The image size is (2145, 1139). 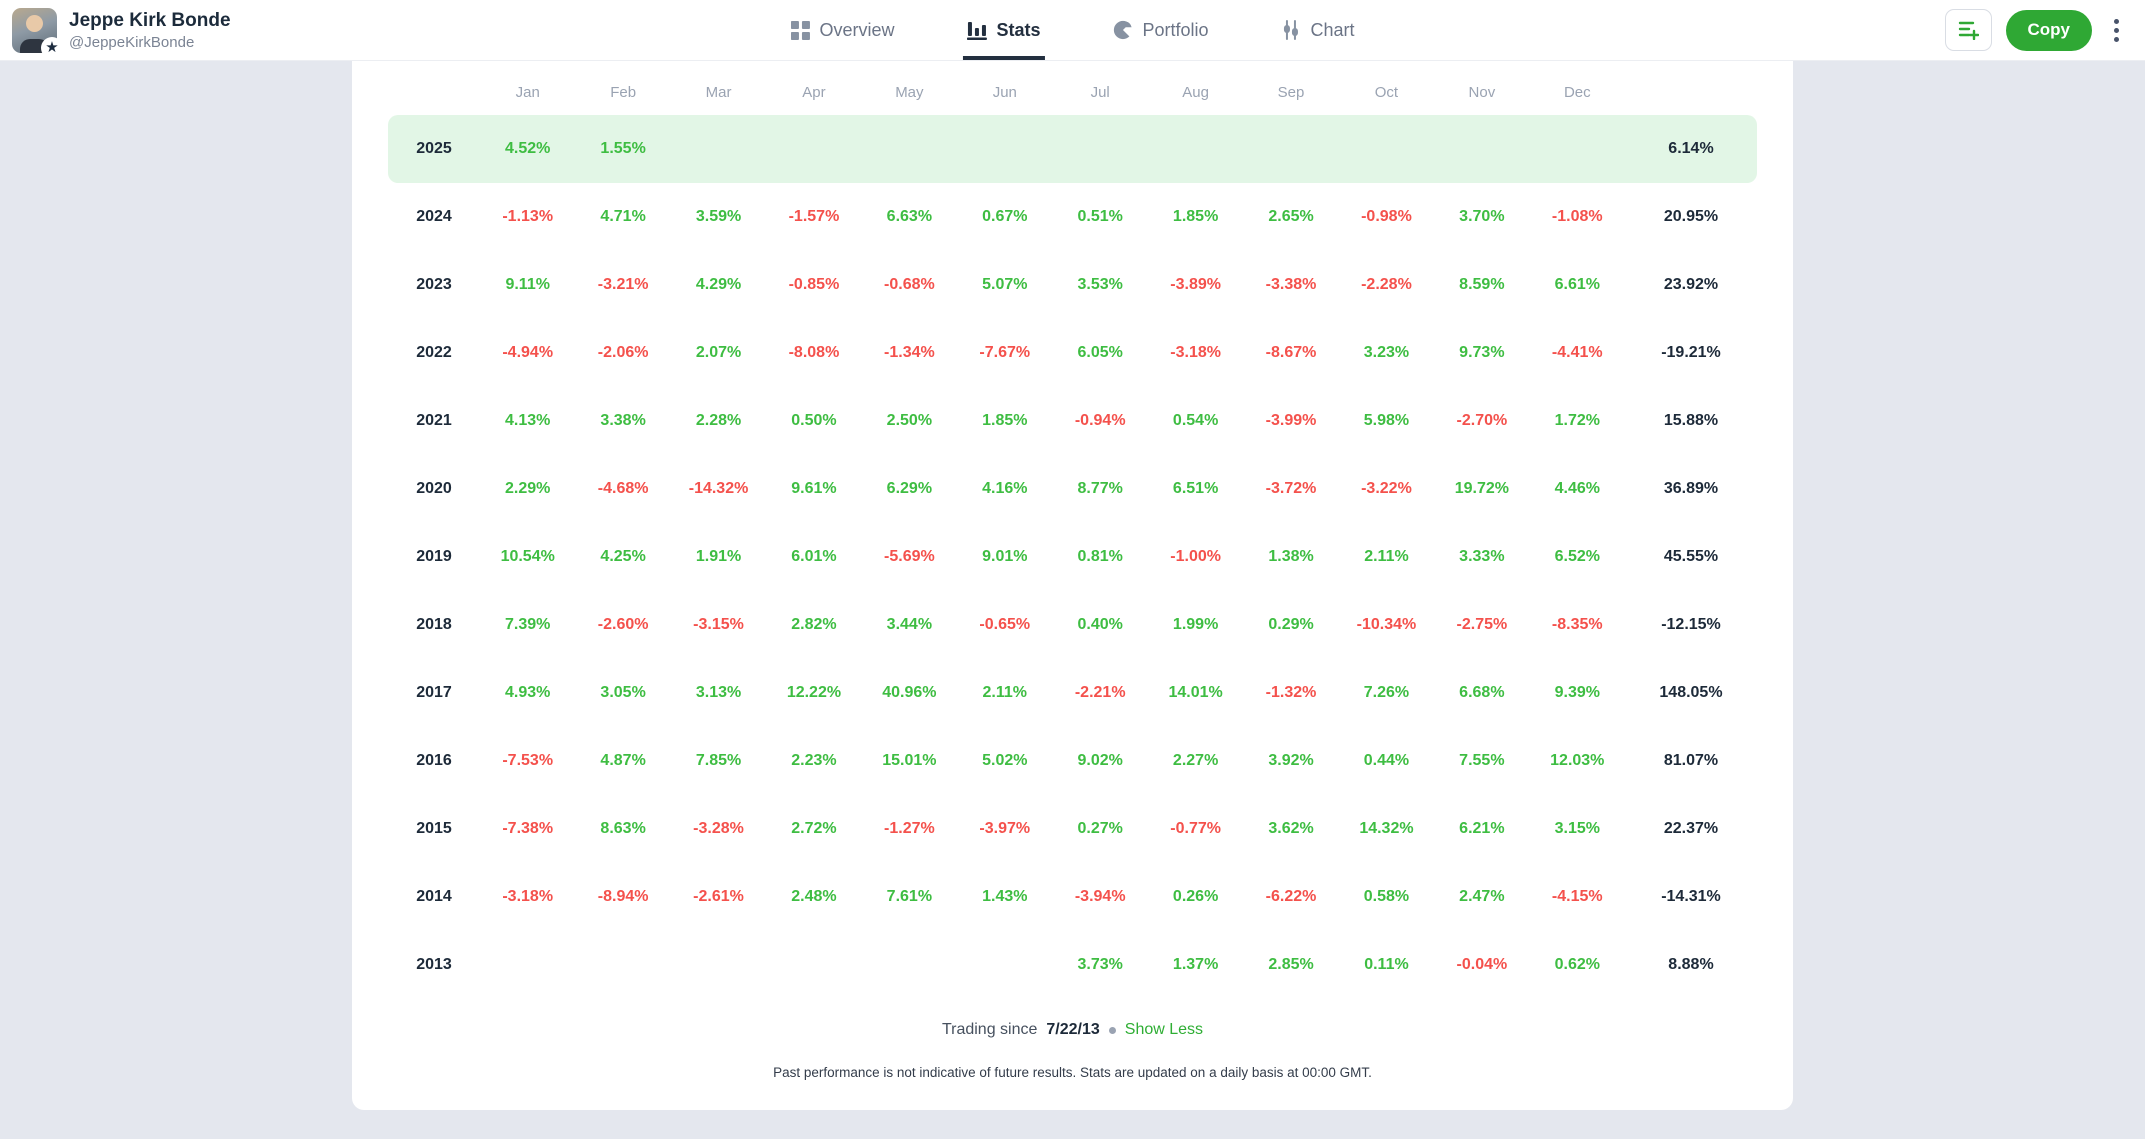 I want to click on monthly-return: -0.85%, so click(x=814, y=284).